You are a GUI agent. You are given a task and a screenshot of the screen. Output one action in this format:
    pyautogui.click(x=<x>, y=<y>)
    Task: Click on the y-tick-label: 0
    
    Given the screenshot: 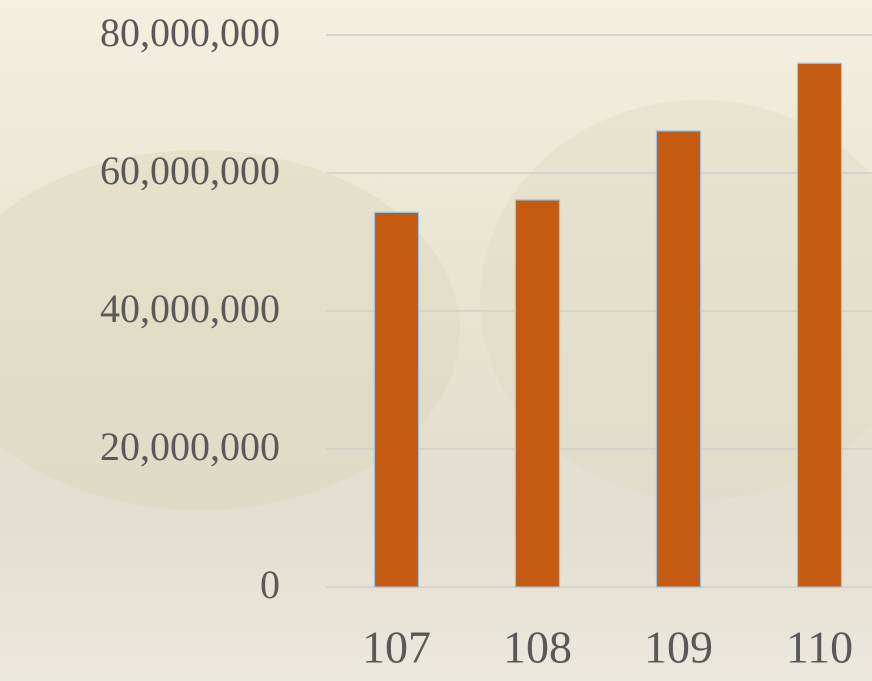 What is the action you would take?
    pyautogui.click(x=270, y=584)
    